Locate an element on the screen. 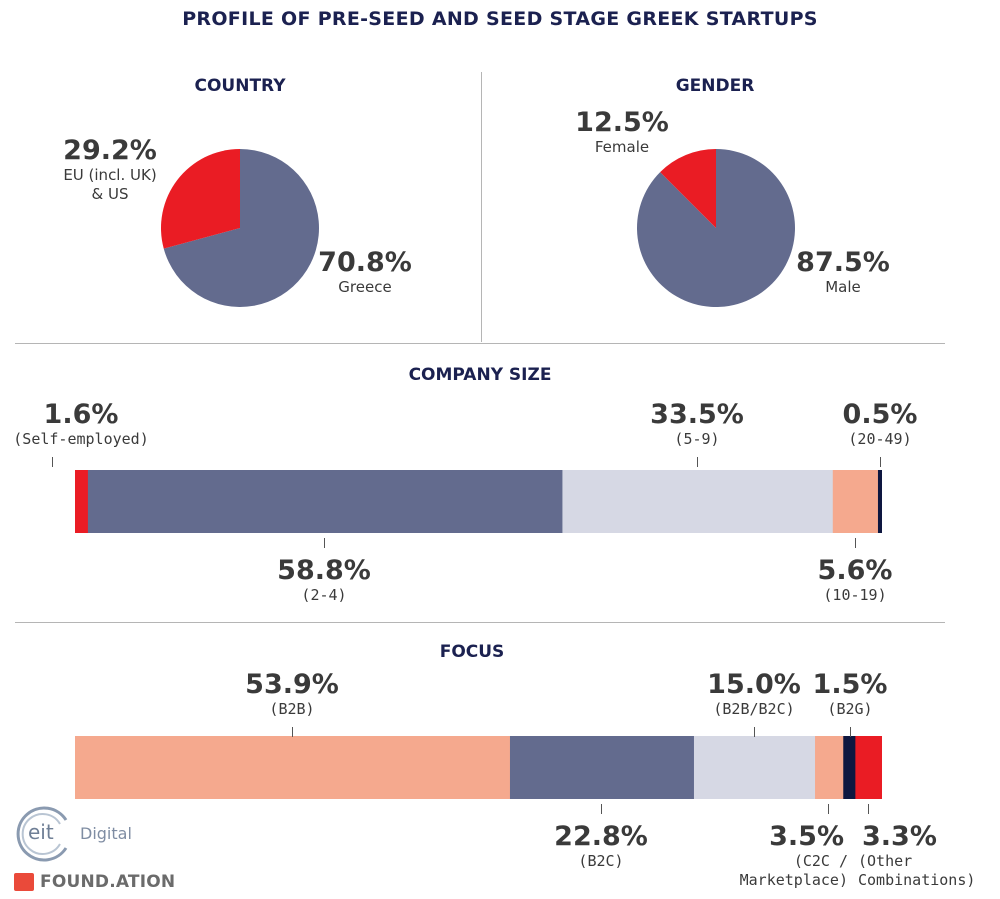 Image resolution: width=1000 pixels, height=899 pixels. size-2-4-tick is located at coordinates (324, 543).